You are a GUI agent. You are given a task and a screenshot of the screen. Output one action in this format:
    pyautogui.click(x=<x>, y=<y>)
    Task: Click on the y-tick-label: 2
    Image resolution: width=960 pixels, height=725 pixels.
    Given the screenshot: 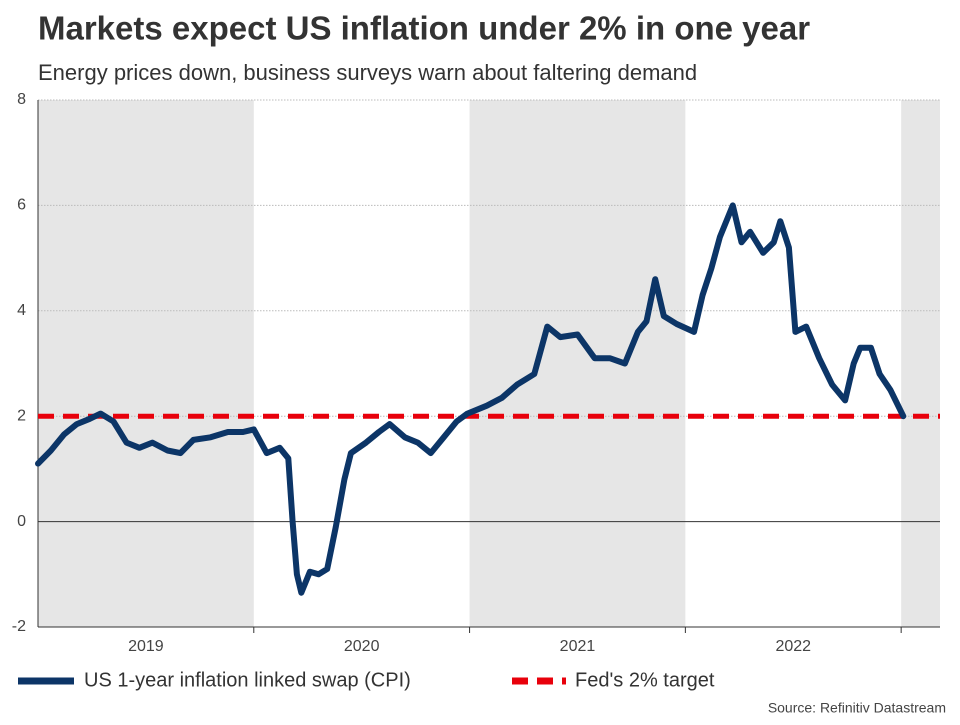 What is the action you would take?
    pyautogui.click(x=21, y=415)
    